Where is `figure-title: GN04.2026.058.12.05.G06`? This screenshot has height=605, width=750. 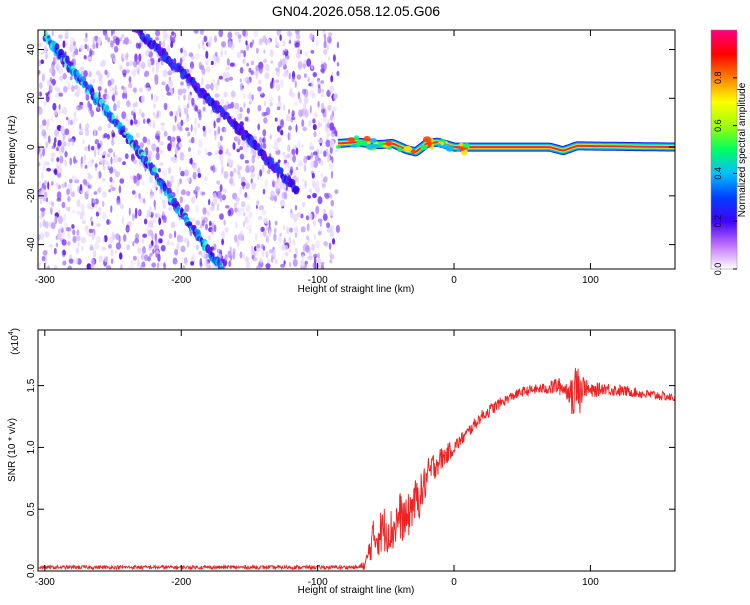
figure-title: GN04.2026.058.12.05.G06 is located at coordinates (356, 11).